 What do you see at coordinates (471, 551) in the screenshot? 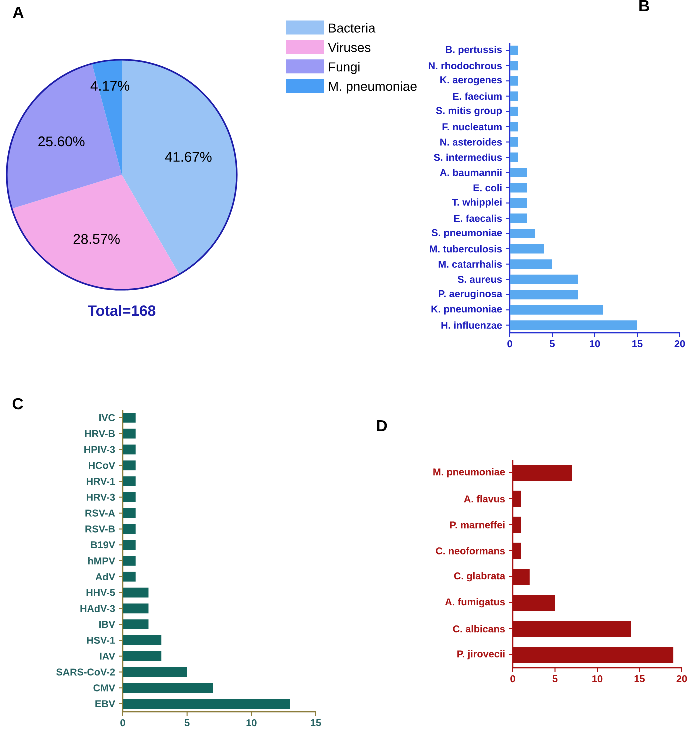
I see `y-tick-label: C. neoformans` at bounding box center [471, 551].